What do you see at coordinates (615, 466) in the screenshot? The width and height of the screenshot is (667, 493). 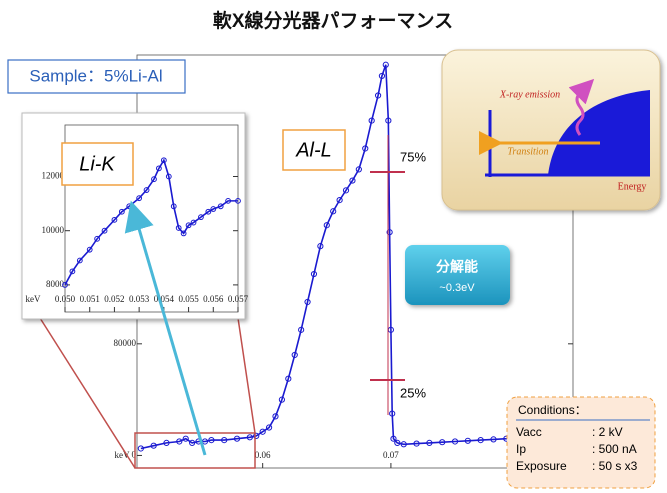 I see `conditions-cell: : 50 s x3` at bounding box center [615, 466].